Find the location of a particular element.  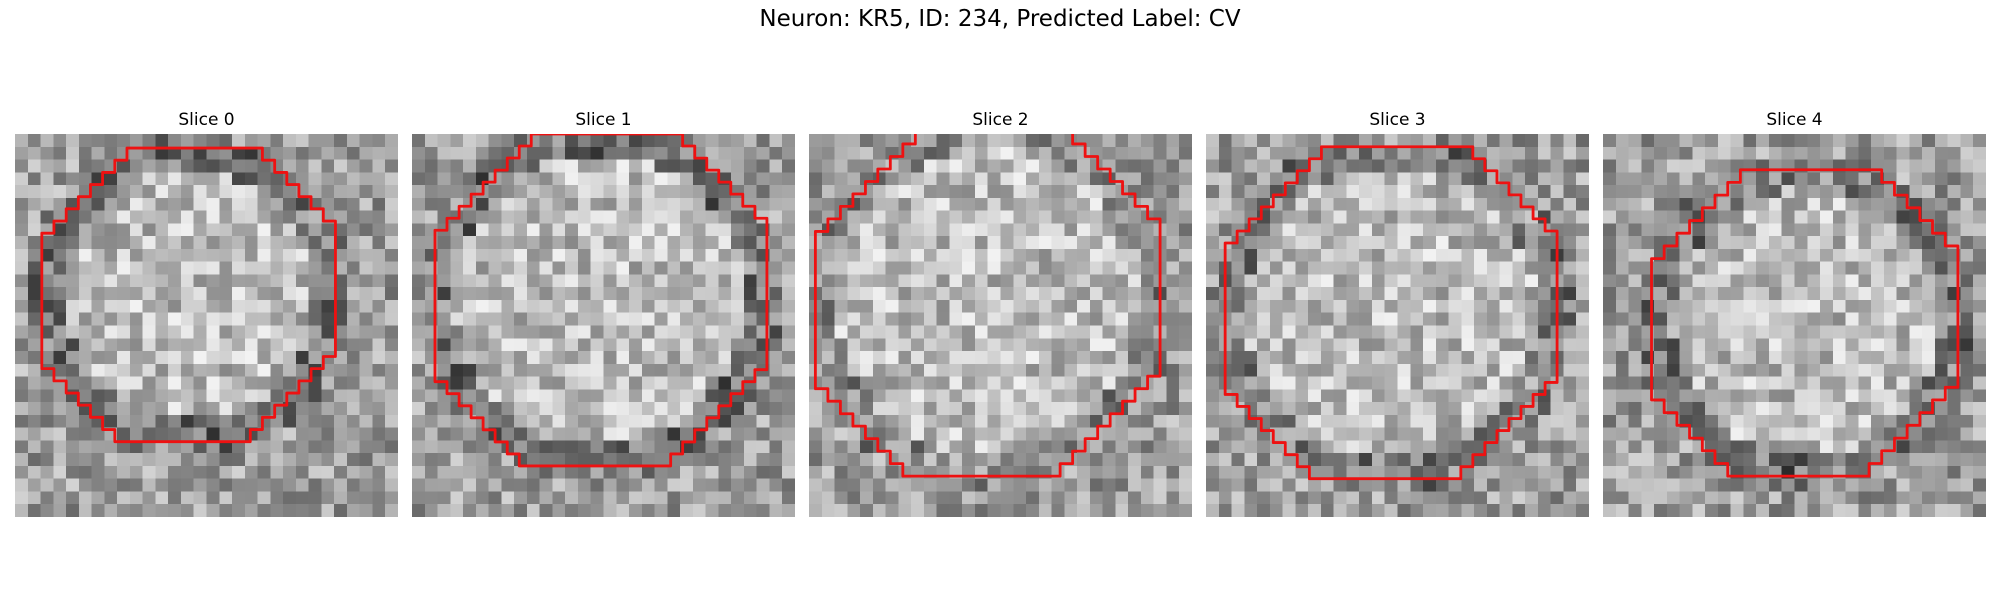

slice-title-2: Slice 2 is located at coordinates (1000, 120).